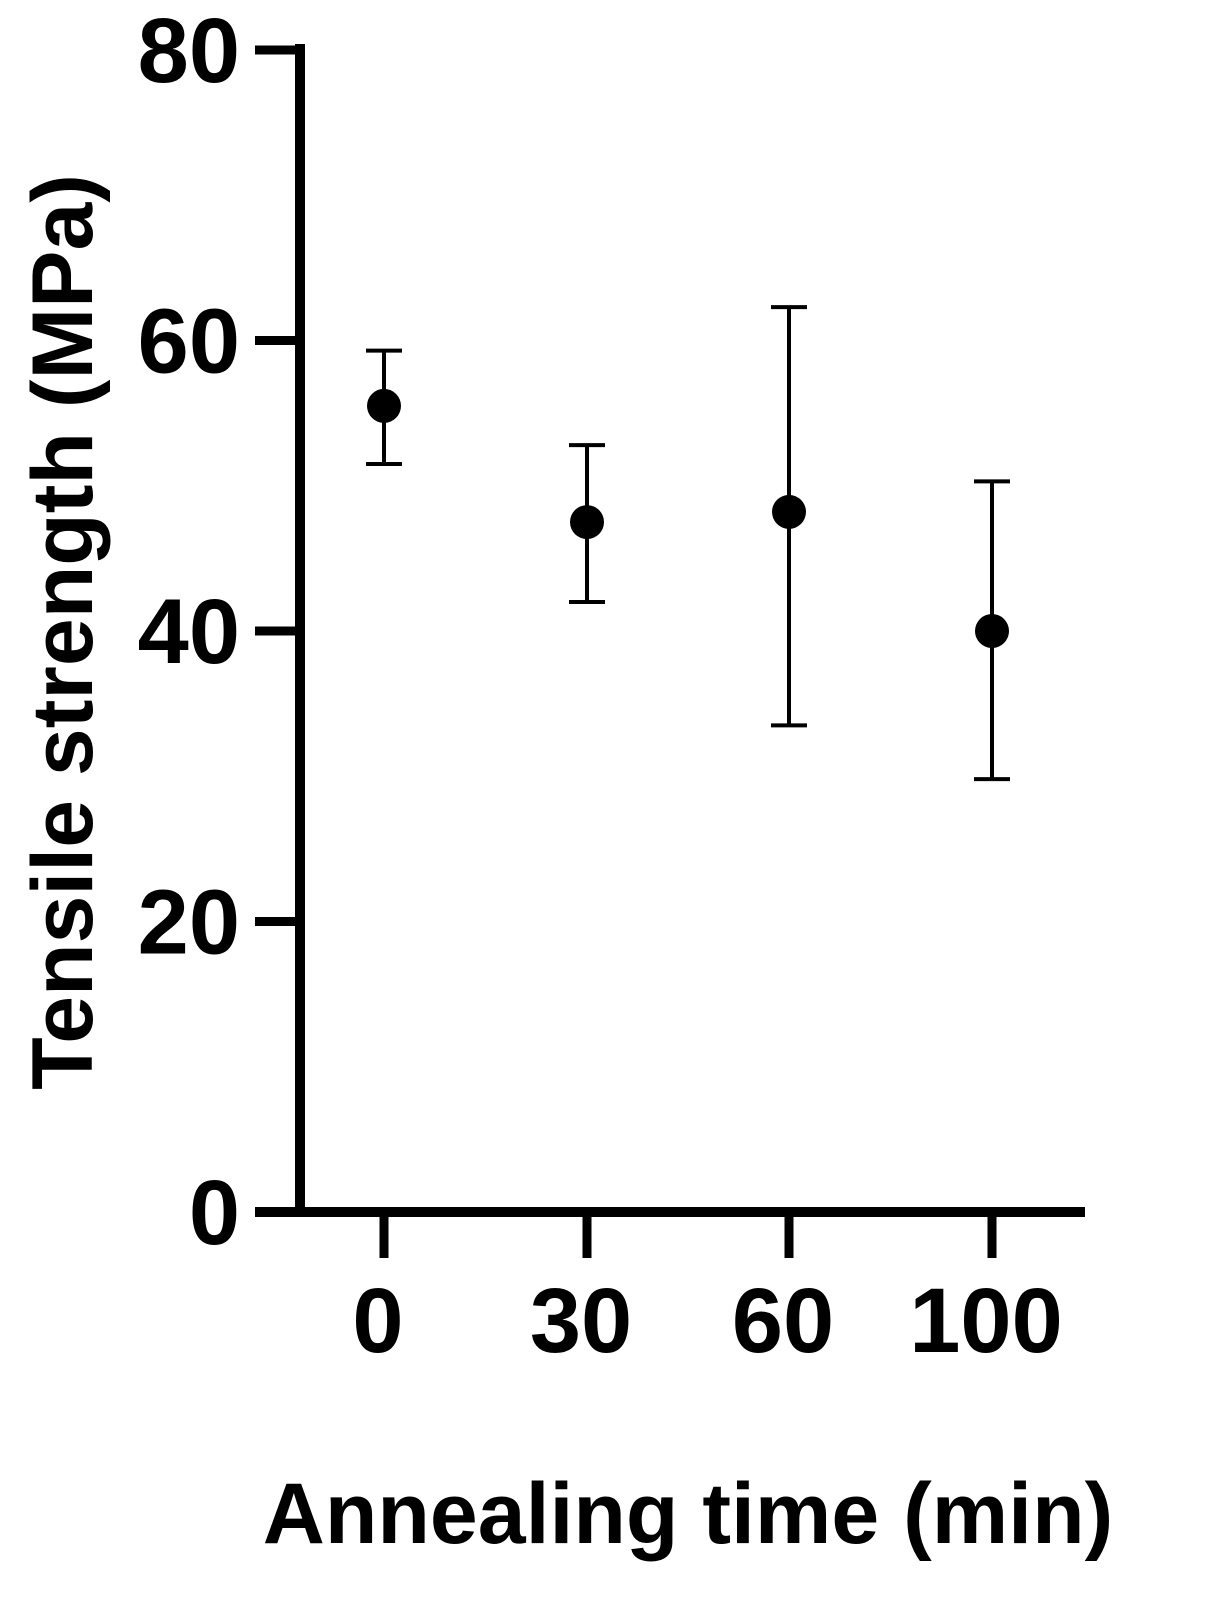 This screenshot has width=1211, height=1624. Describe the element at coordinates (783, 1321) in the screenshot. I see `x-tick-label: 60` at that location.